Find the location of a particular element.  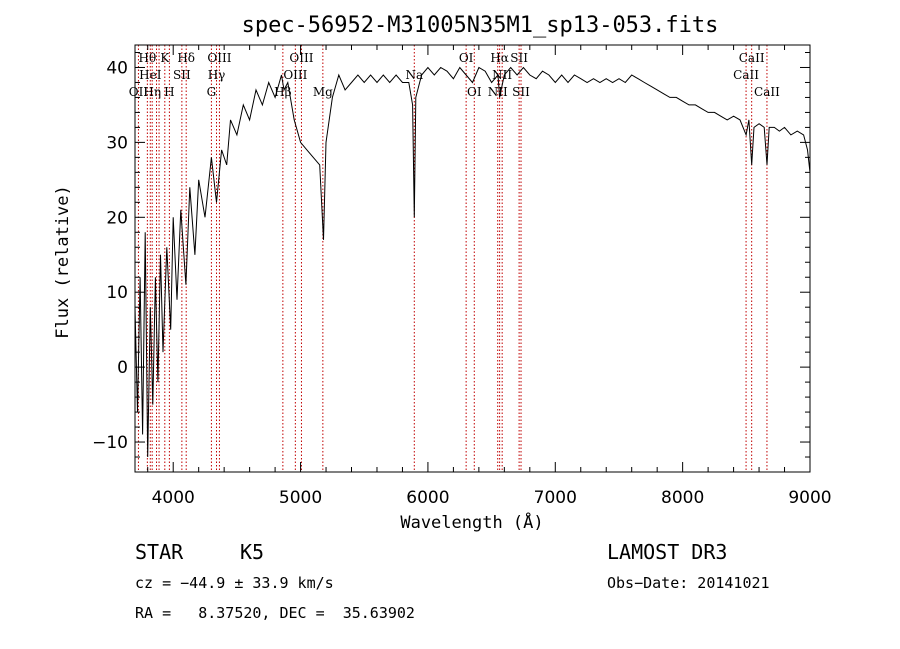

x-tick-label: 8000 is located at coordinates (682, 498).